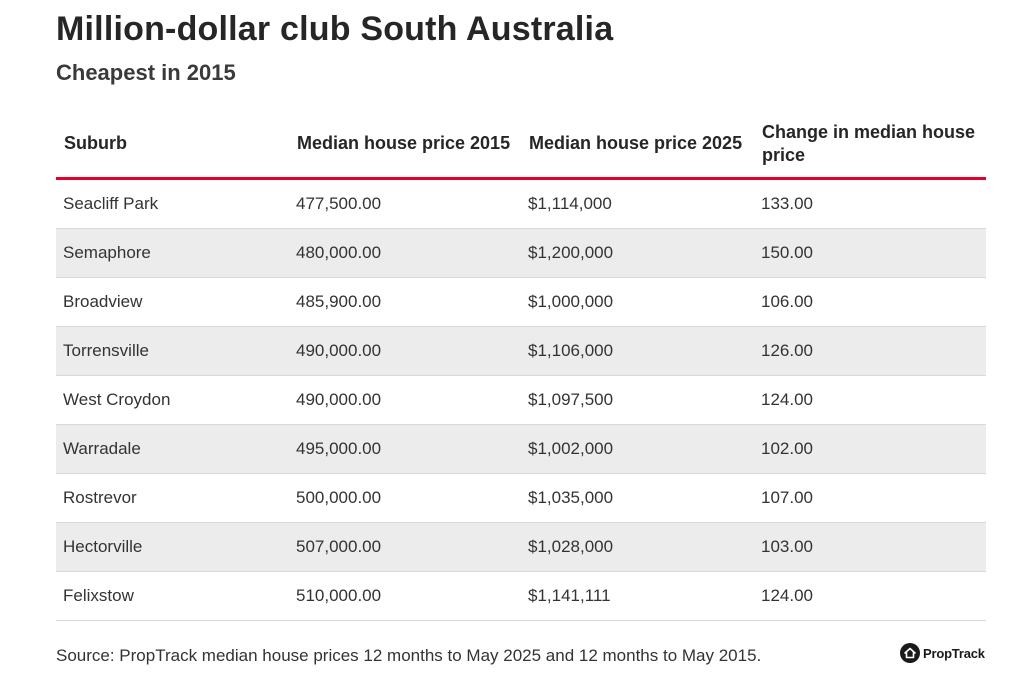 The width and height of the screenshot is (1024, 680). What do you see at coordinates (172, 302) in the screenshot?
I see `cell-suburb: Broadview` at bounding box center [172, 302].